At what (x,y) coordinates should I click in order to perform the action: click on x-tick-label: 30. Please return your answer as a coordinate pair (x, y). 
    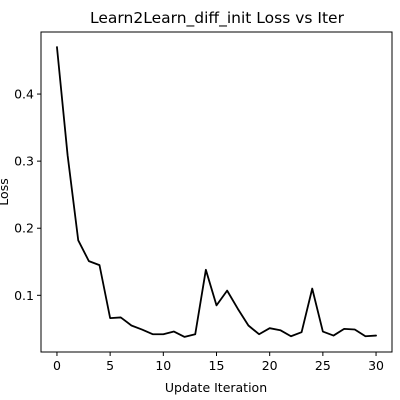
    Looking at the image, I should click on (376, 365).